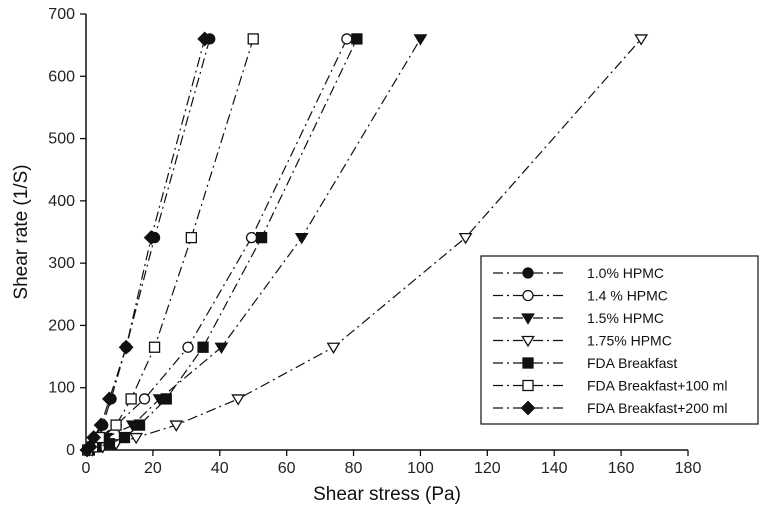 Image resolution: width=759 pixels, height=506 pixels. What do you see at coordinates (61, 14) in the screenshot?
I see `y-tick-label: 700` at bounding box center [61, 14].